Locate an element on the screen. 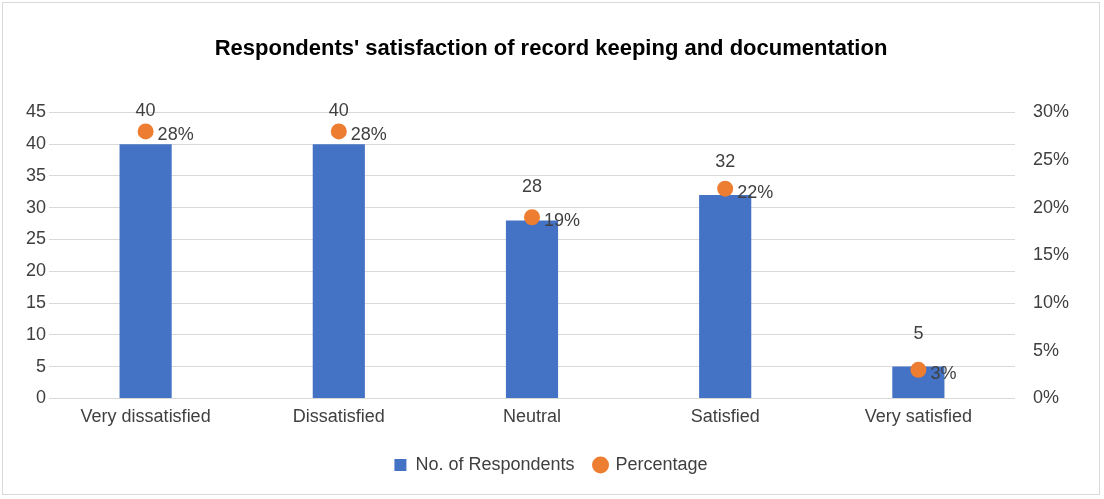  y-tick-label: 15 is located at coordinates (36, 302).